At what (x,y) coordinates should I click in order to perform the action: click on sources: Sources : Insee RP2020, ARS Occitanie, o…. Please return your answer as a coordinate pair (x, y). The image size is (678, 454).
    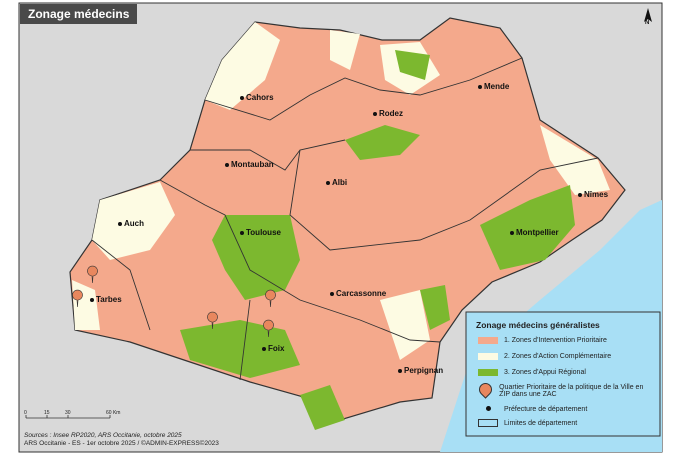
    Looking at the image, I should click on (121, 439).